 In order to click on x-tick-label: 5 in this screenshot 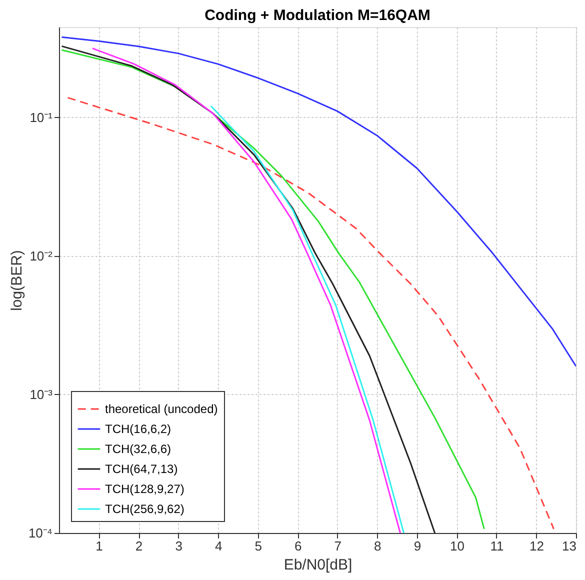, I will do `click(258, 546)`.